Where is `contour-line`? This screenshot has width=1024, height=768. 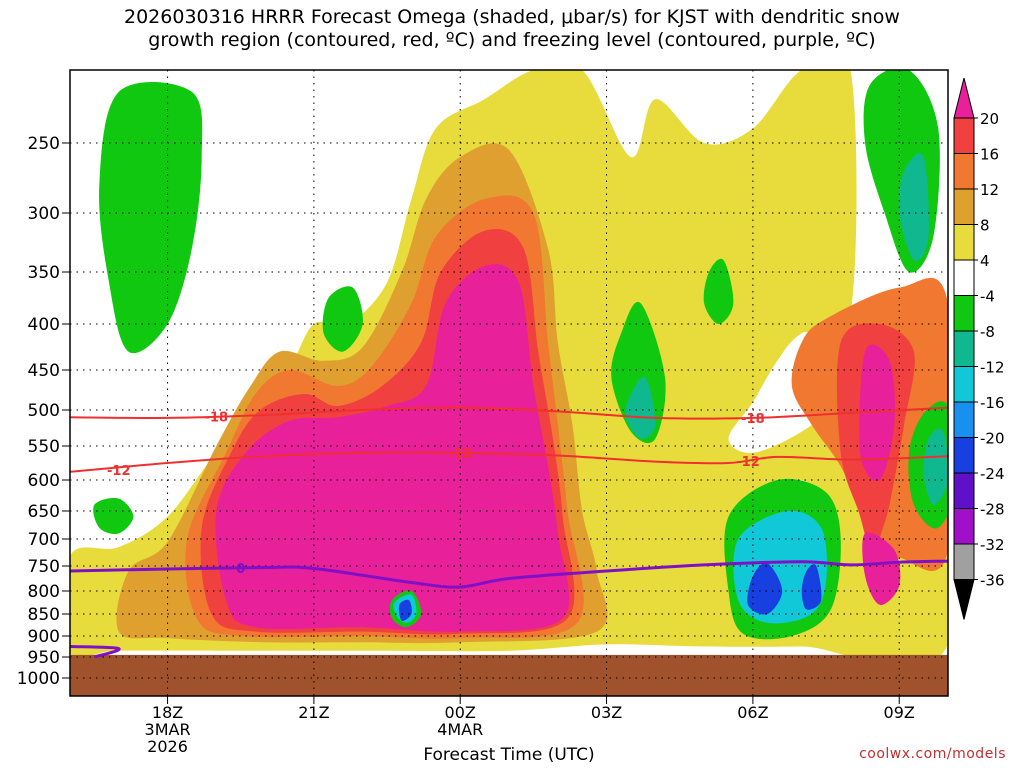
contour-line is located at coordinates (95, 652).